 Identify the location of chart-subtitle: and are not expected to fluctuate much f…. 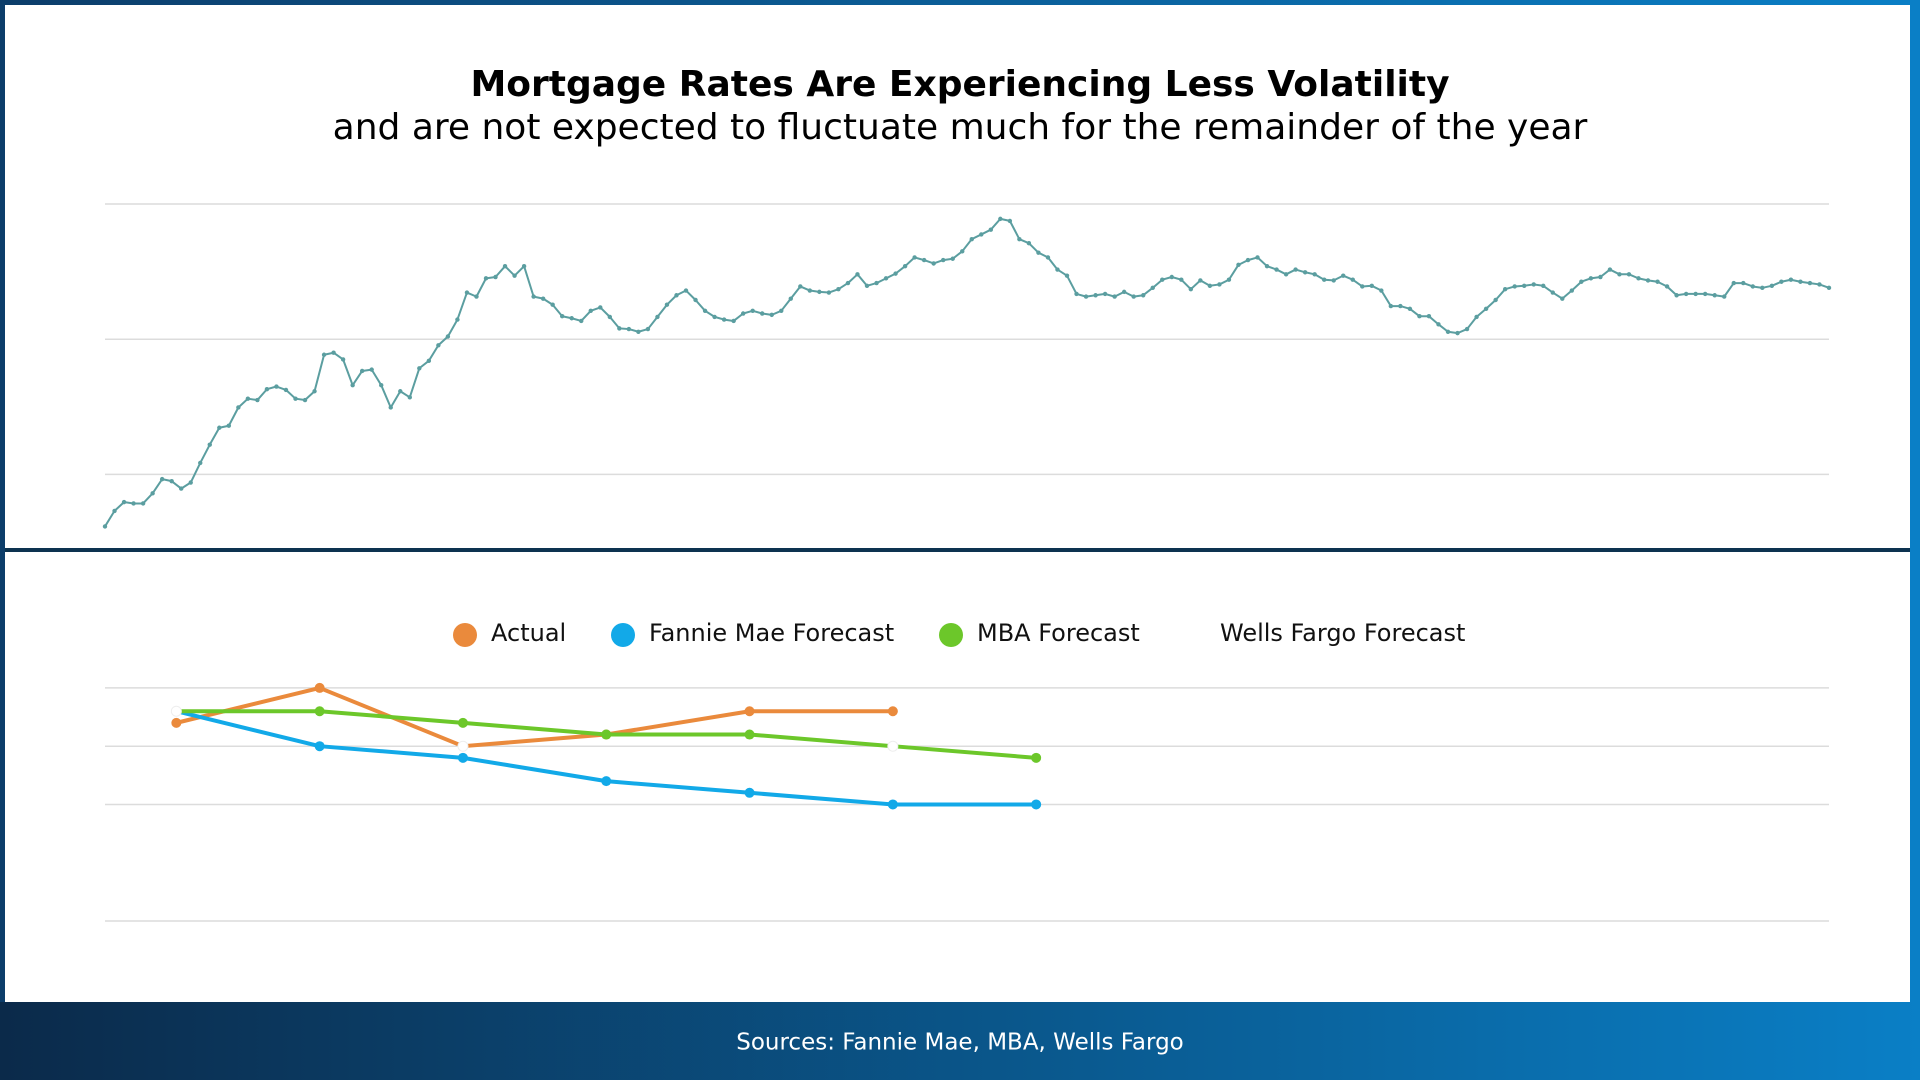
(960, 127).